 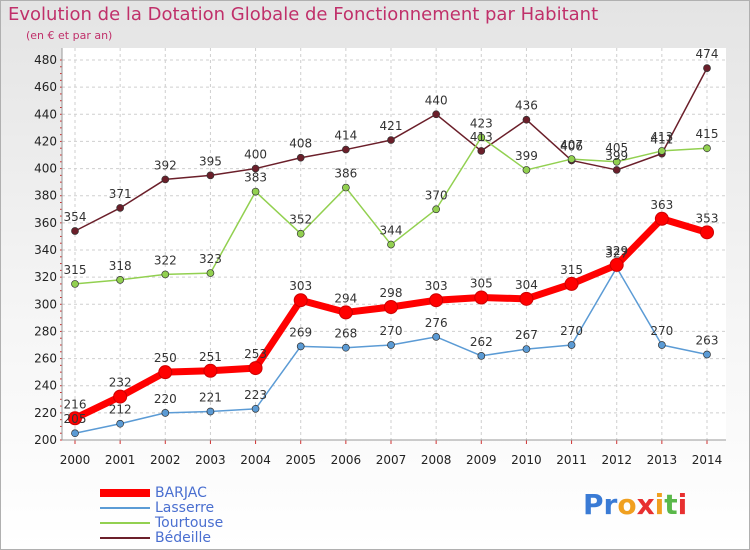 What do you see at coordinates (391, 126) in the screenshot?
I see `data-label: 421` at bounding box center [391, 126].